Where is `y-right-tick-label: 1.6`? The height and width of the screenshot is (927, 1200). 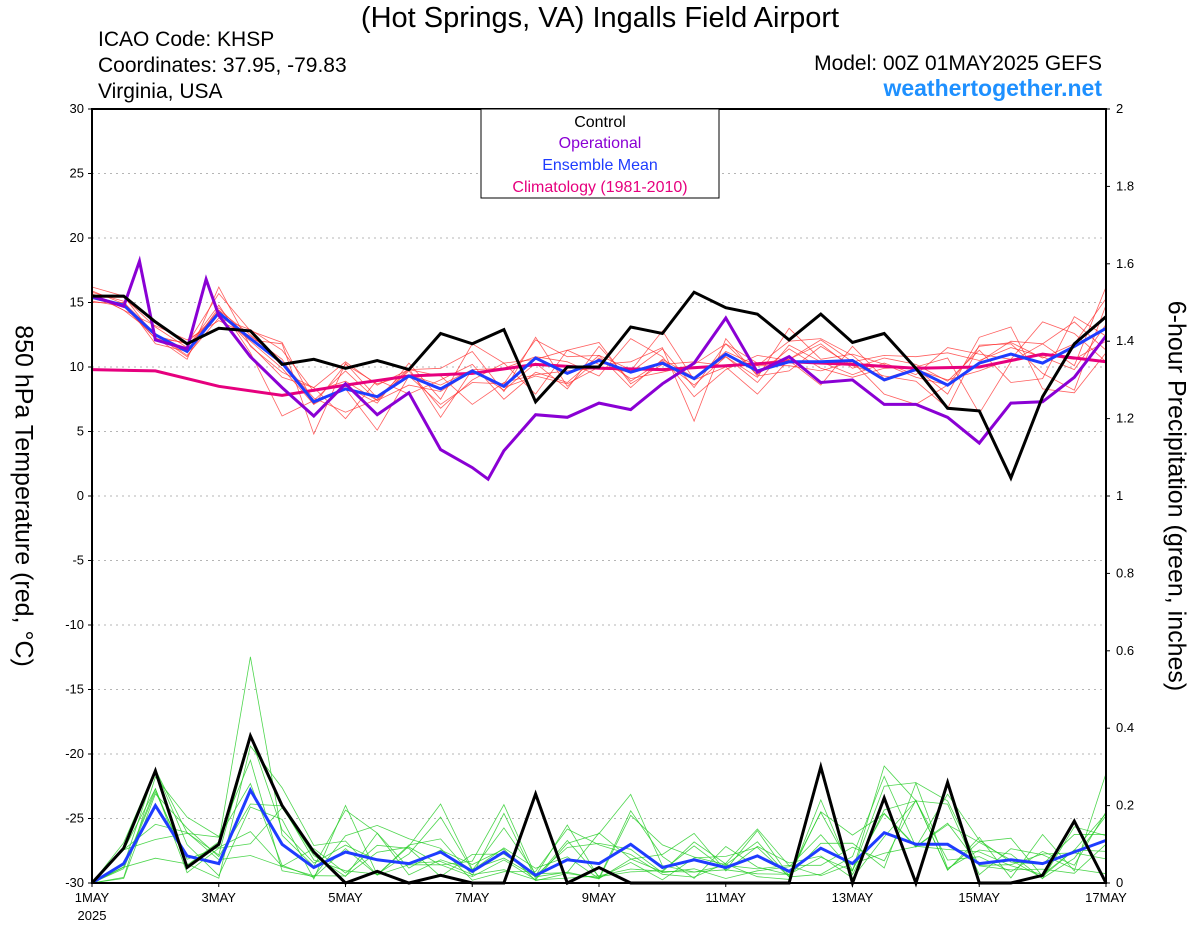 y-right-tick-label: 1.6 is located at coordinates (1125, 263).